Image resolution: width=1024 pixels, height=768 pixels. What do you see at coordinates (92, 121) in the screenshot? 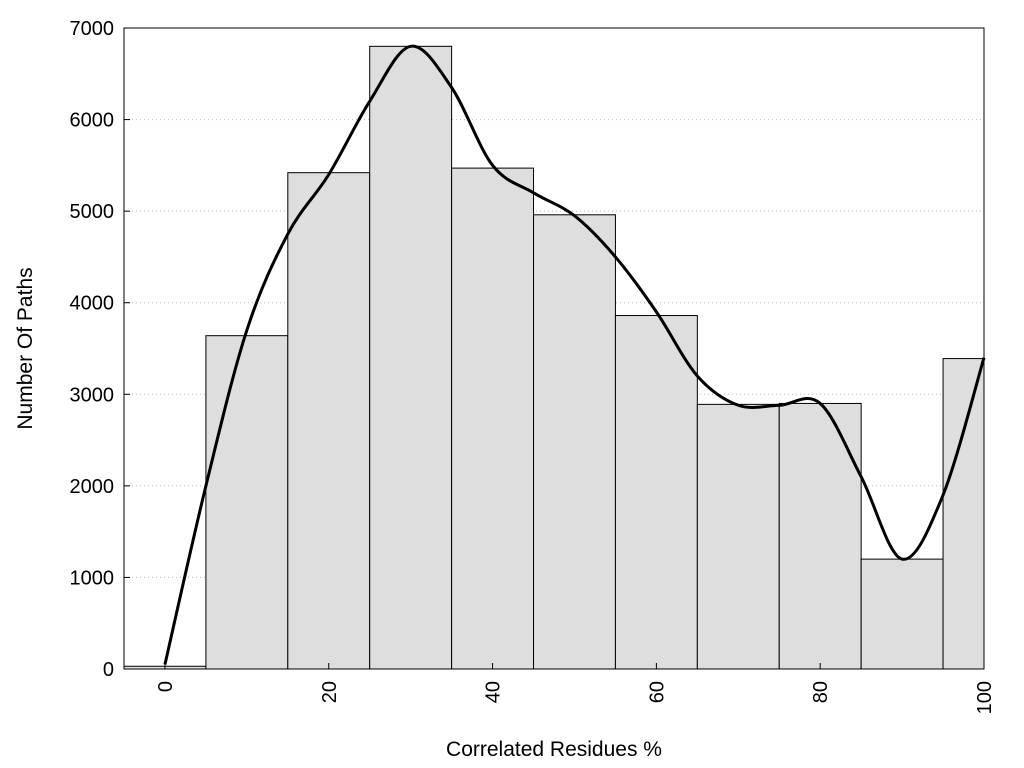
I see `y-tick-label: 6000` at bounding box center [92, 121].